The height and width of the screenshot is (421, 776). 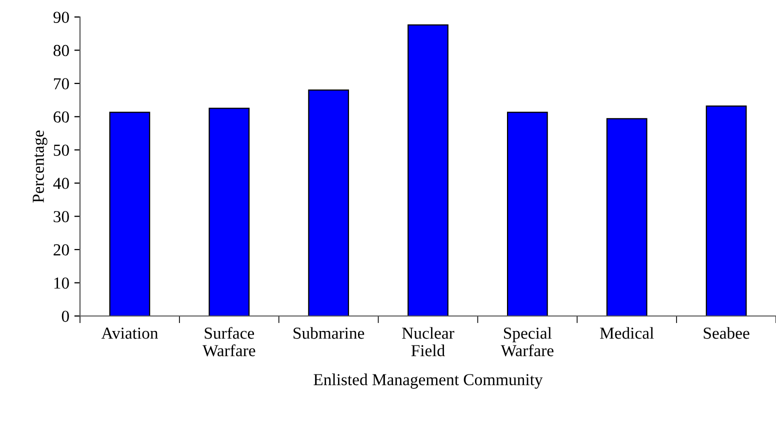 What do you see at coordinates (61, 17) in the screenshot?
I see `y-tick-label: 90` at bounding box center [61, 17].